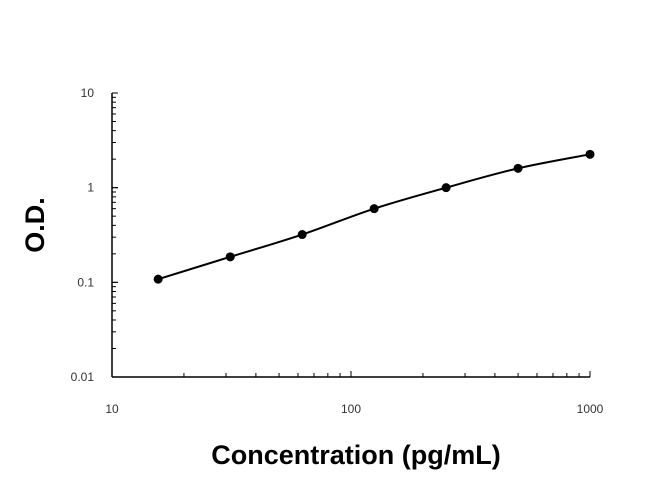 Image resolution: width=650 pixels, height=488 pixels. I want to click on x-tick-label: 10, so click(112, 409).